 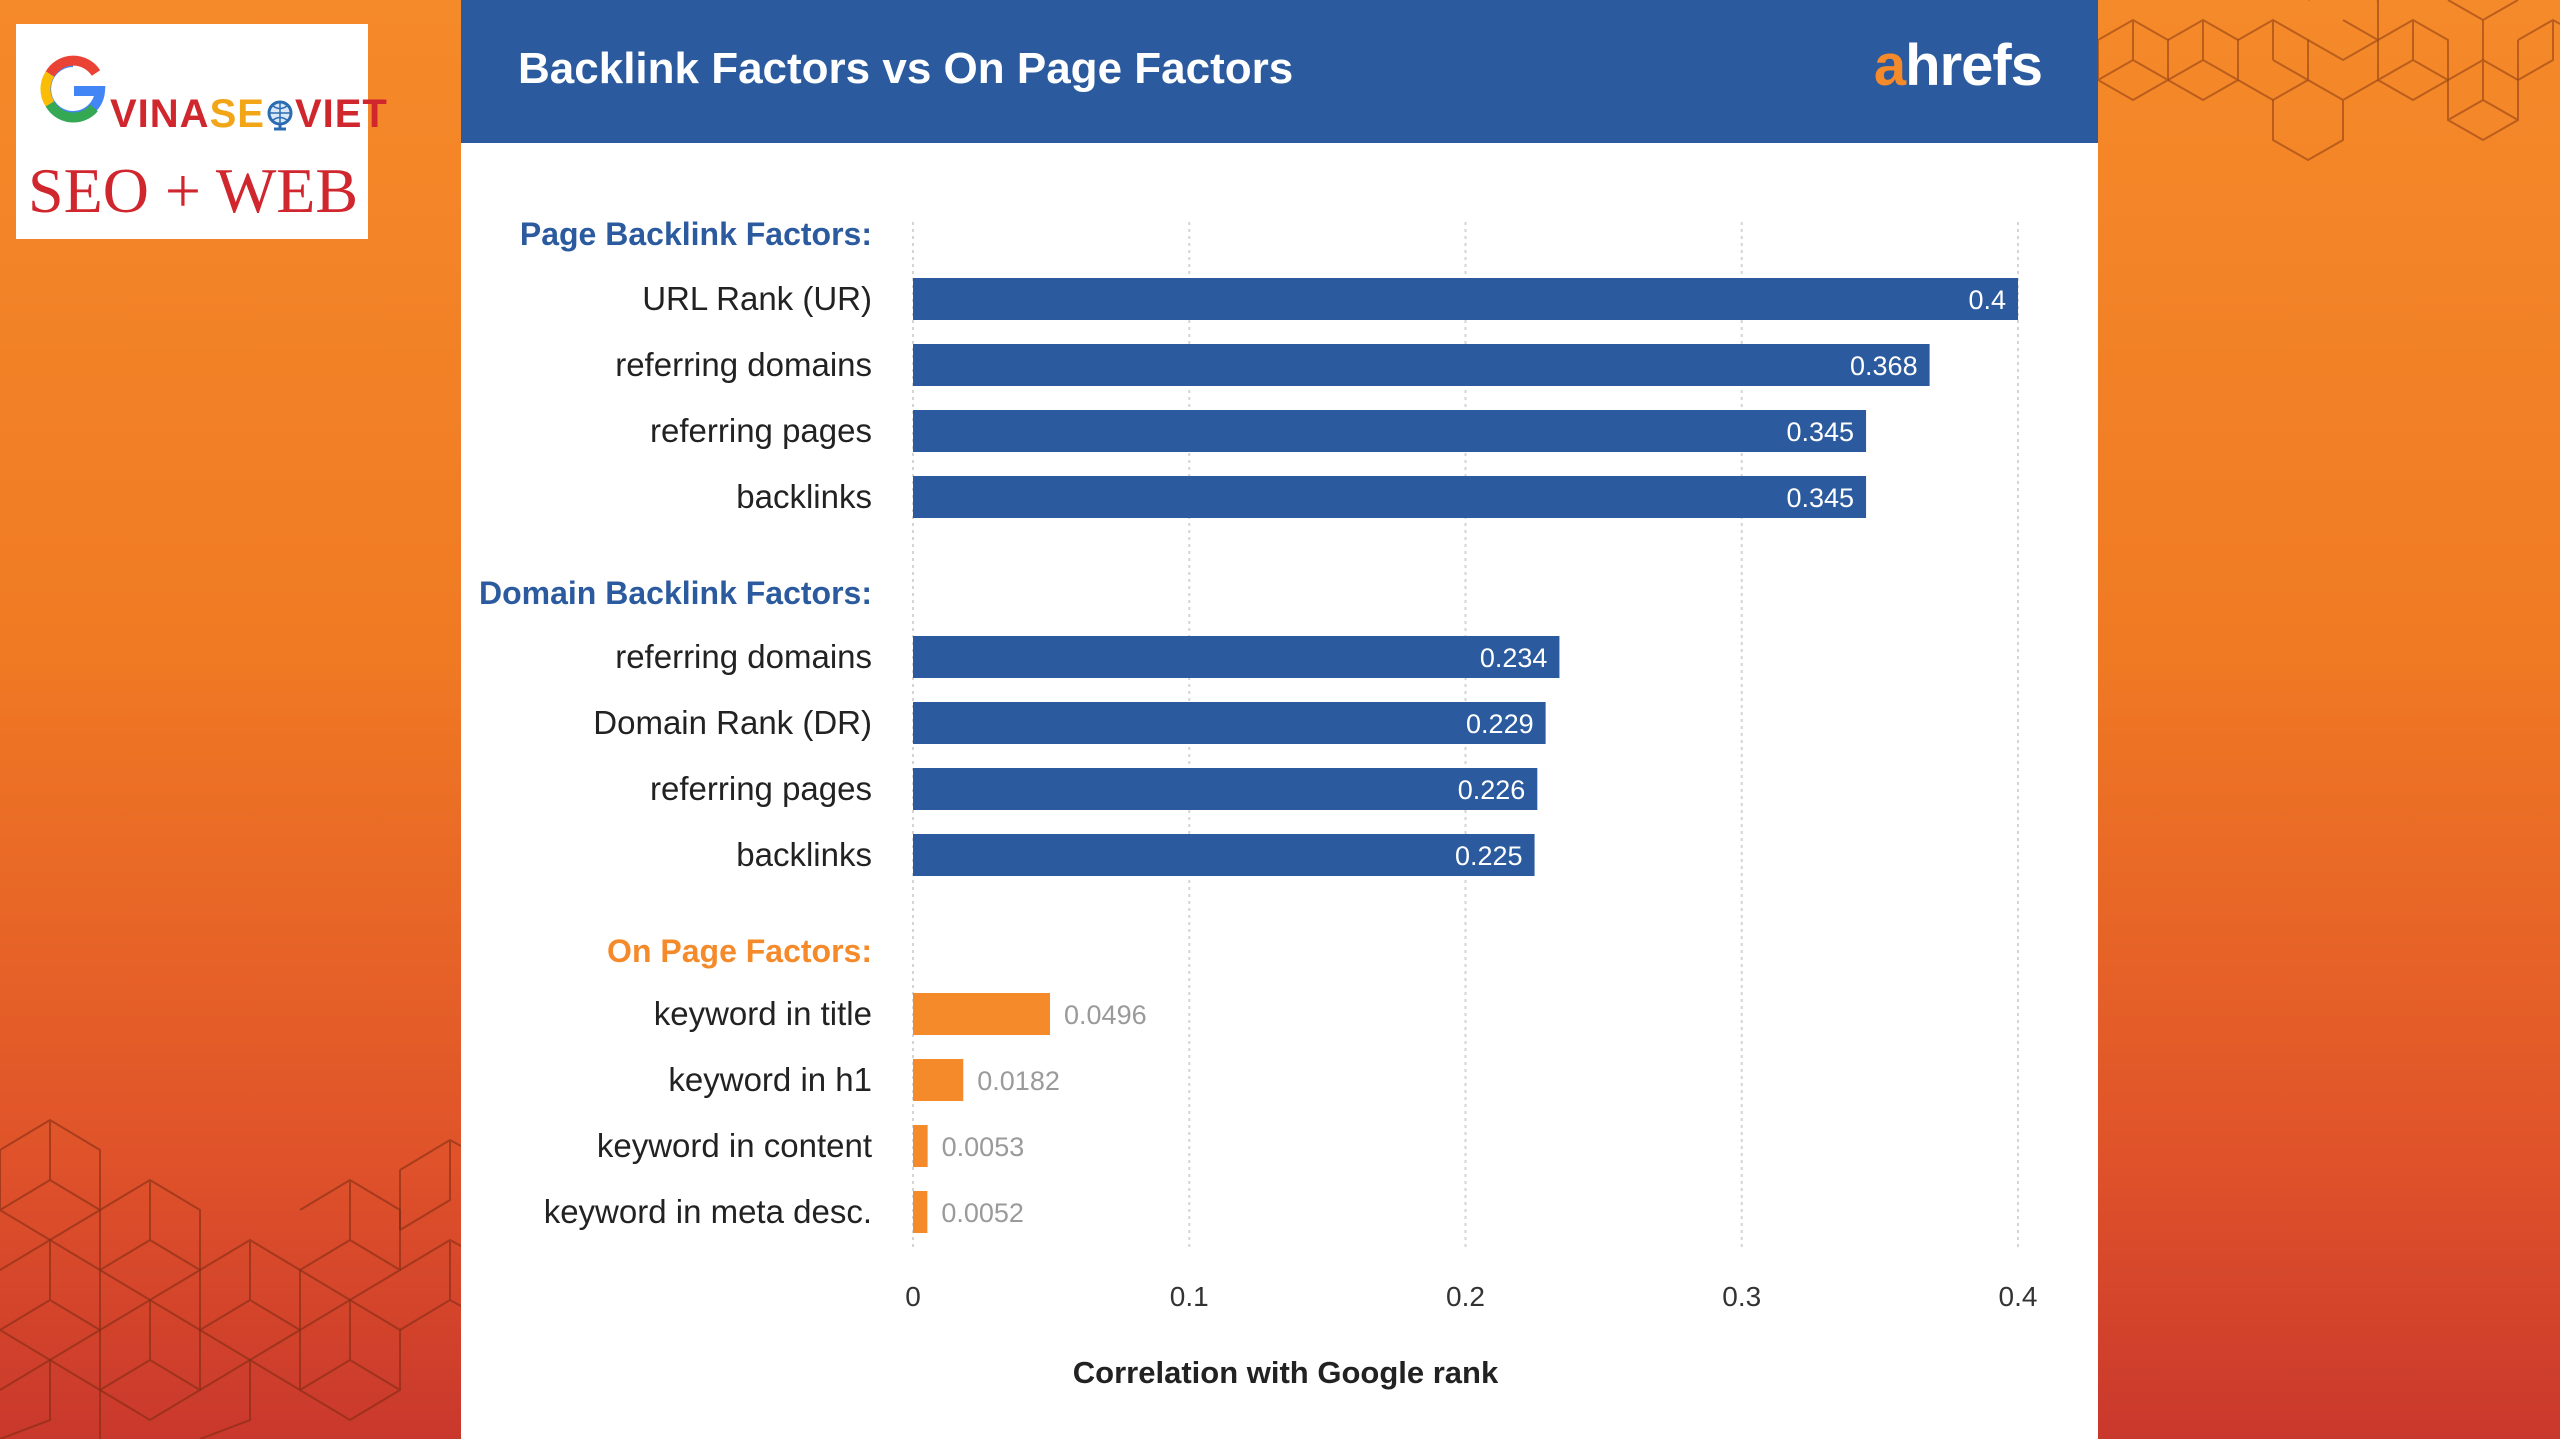 I want to click on x-tick-label: 0, so click(x=913, y=1296).